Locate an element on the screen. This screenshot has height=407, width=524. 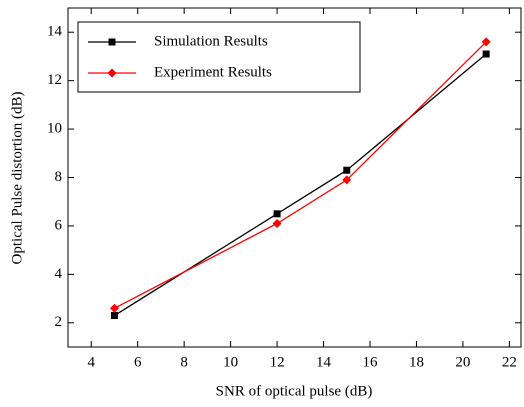
legend-label: Simulation Results is located at coordinates (211, 41).